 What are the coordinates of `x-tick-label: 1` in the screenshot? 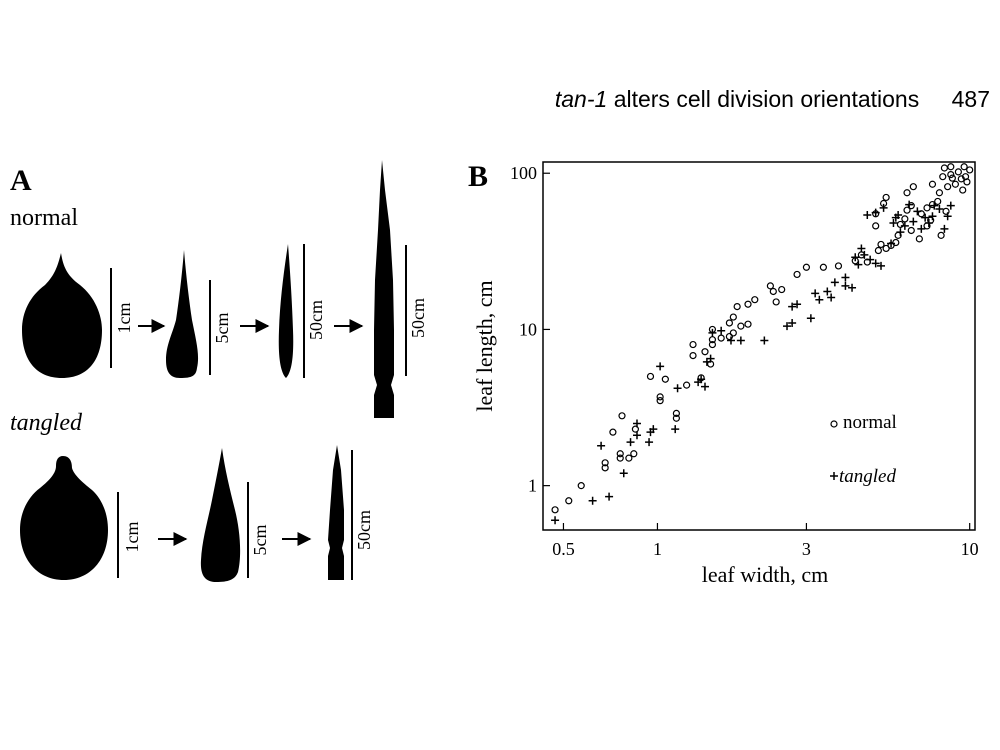 It's located at (657, 549).